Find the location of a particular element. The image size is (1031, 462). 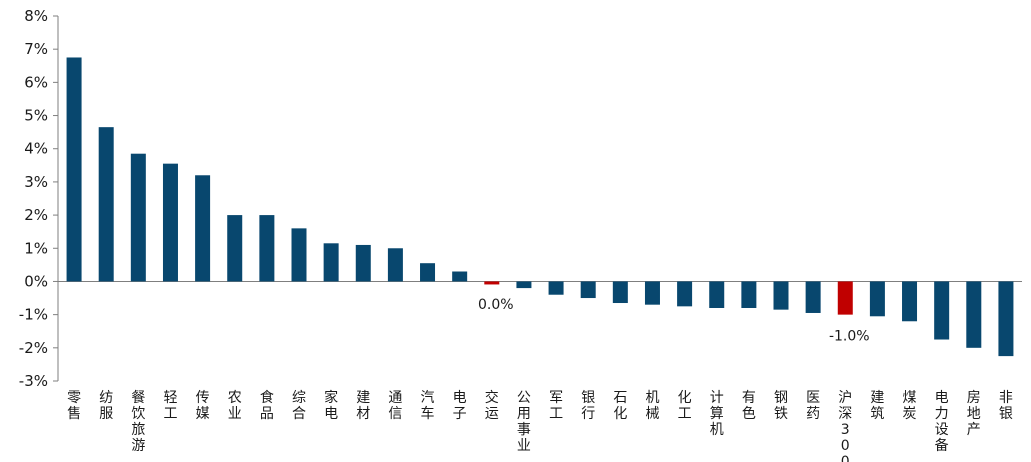

category-label: 房地产 is located at coordinates (974, 414).